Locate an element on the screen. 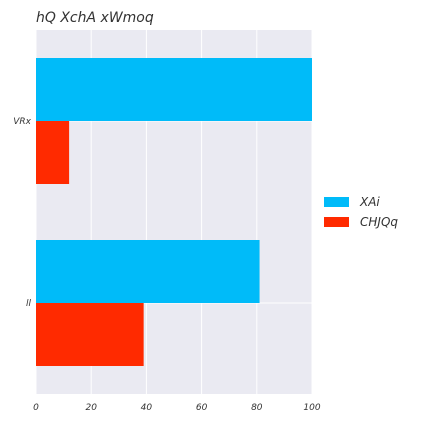  x-tick-label: 80 is located at coordinates (257, 408).